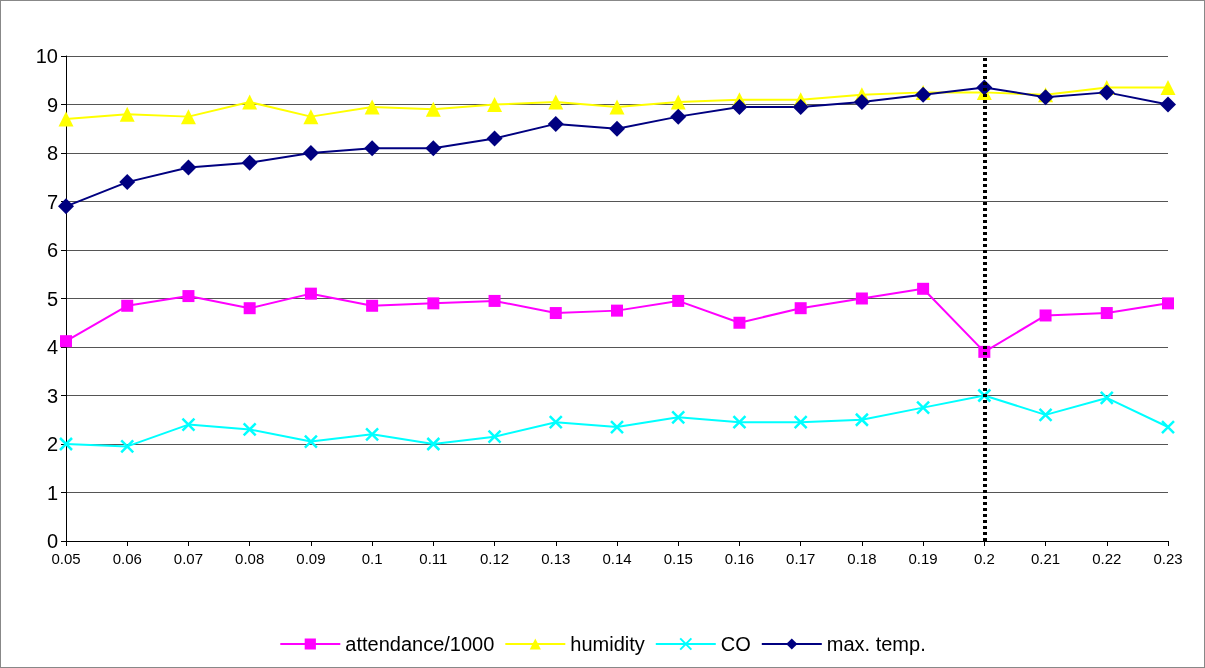 This screenshot has height=668, width=1205. What do you see at coordinates (1168, 558) in the screenshot?
I see `x-tick-label: 0.23` at bounding box center [1168, 558].